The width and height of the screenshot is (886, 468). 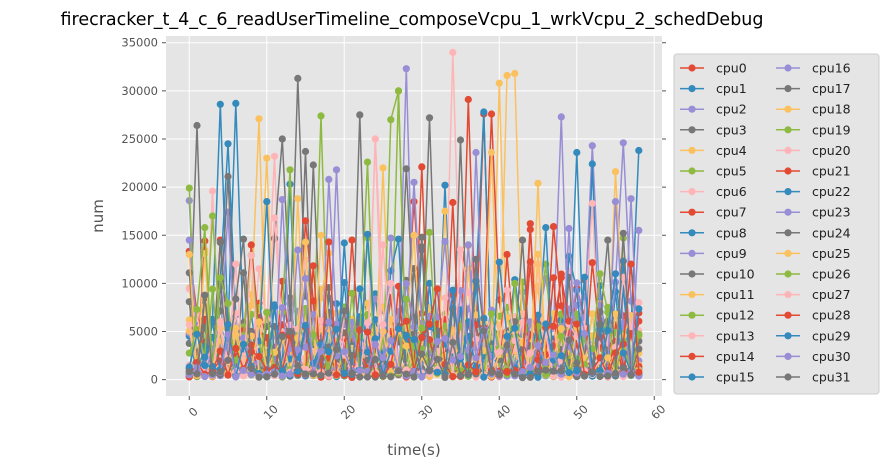 I want to click on legend-label: cpu15, so click(x=735, y=377).